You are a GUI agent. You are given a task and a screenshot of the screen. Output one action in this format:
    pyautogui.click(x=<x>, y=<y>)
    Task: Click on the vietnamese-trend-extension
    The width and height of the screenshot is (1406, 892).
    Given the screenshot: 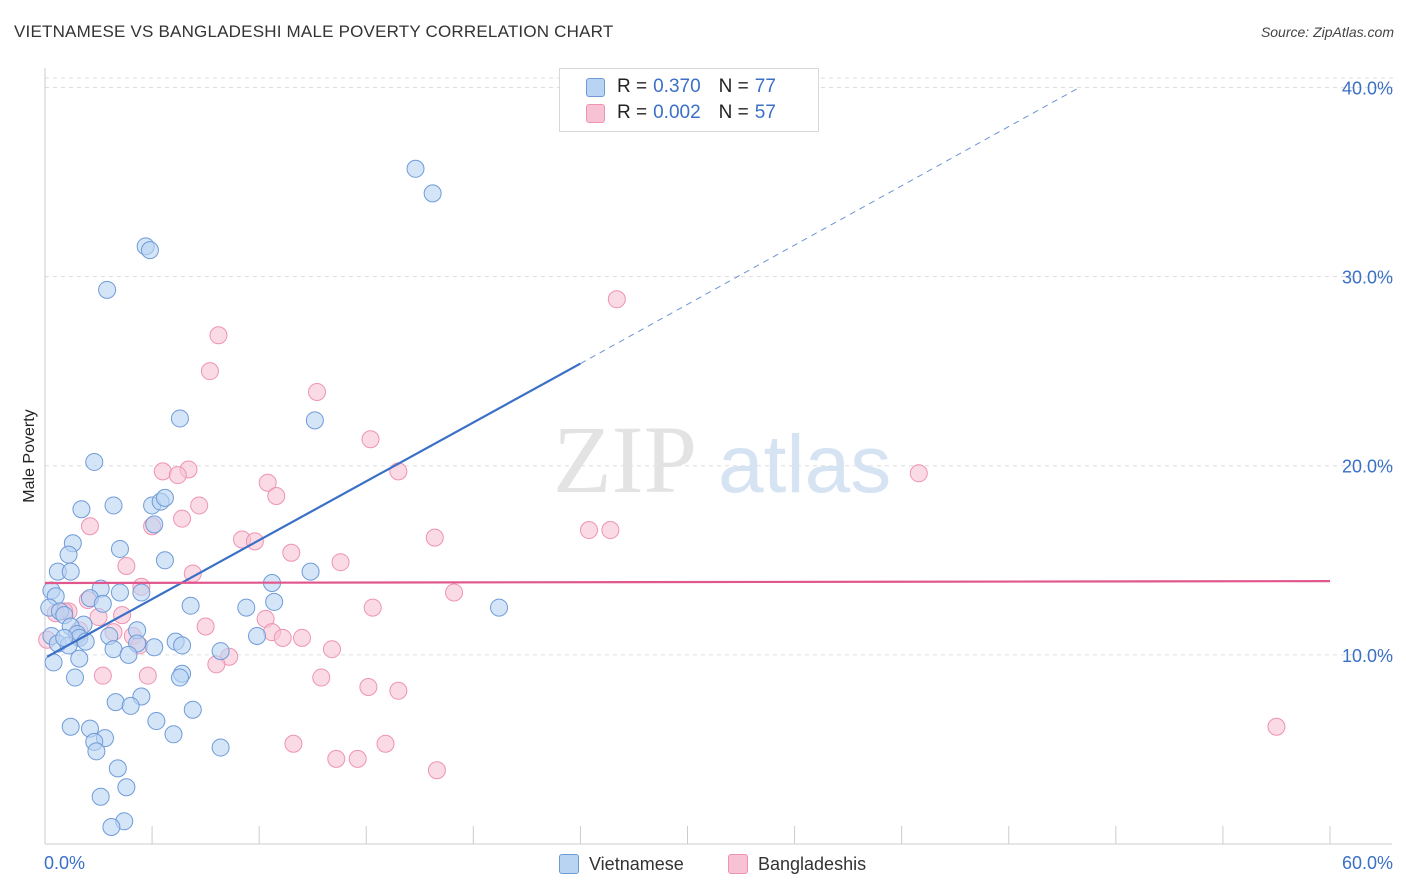 What is the action you would take?
    pyautogui.click(x=830, y=226)
    